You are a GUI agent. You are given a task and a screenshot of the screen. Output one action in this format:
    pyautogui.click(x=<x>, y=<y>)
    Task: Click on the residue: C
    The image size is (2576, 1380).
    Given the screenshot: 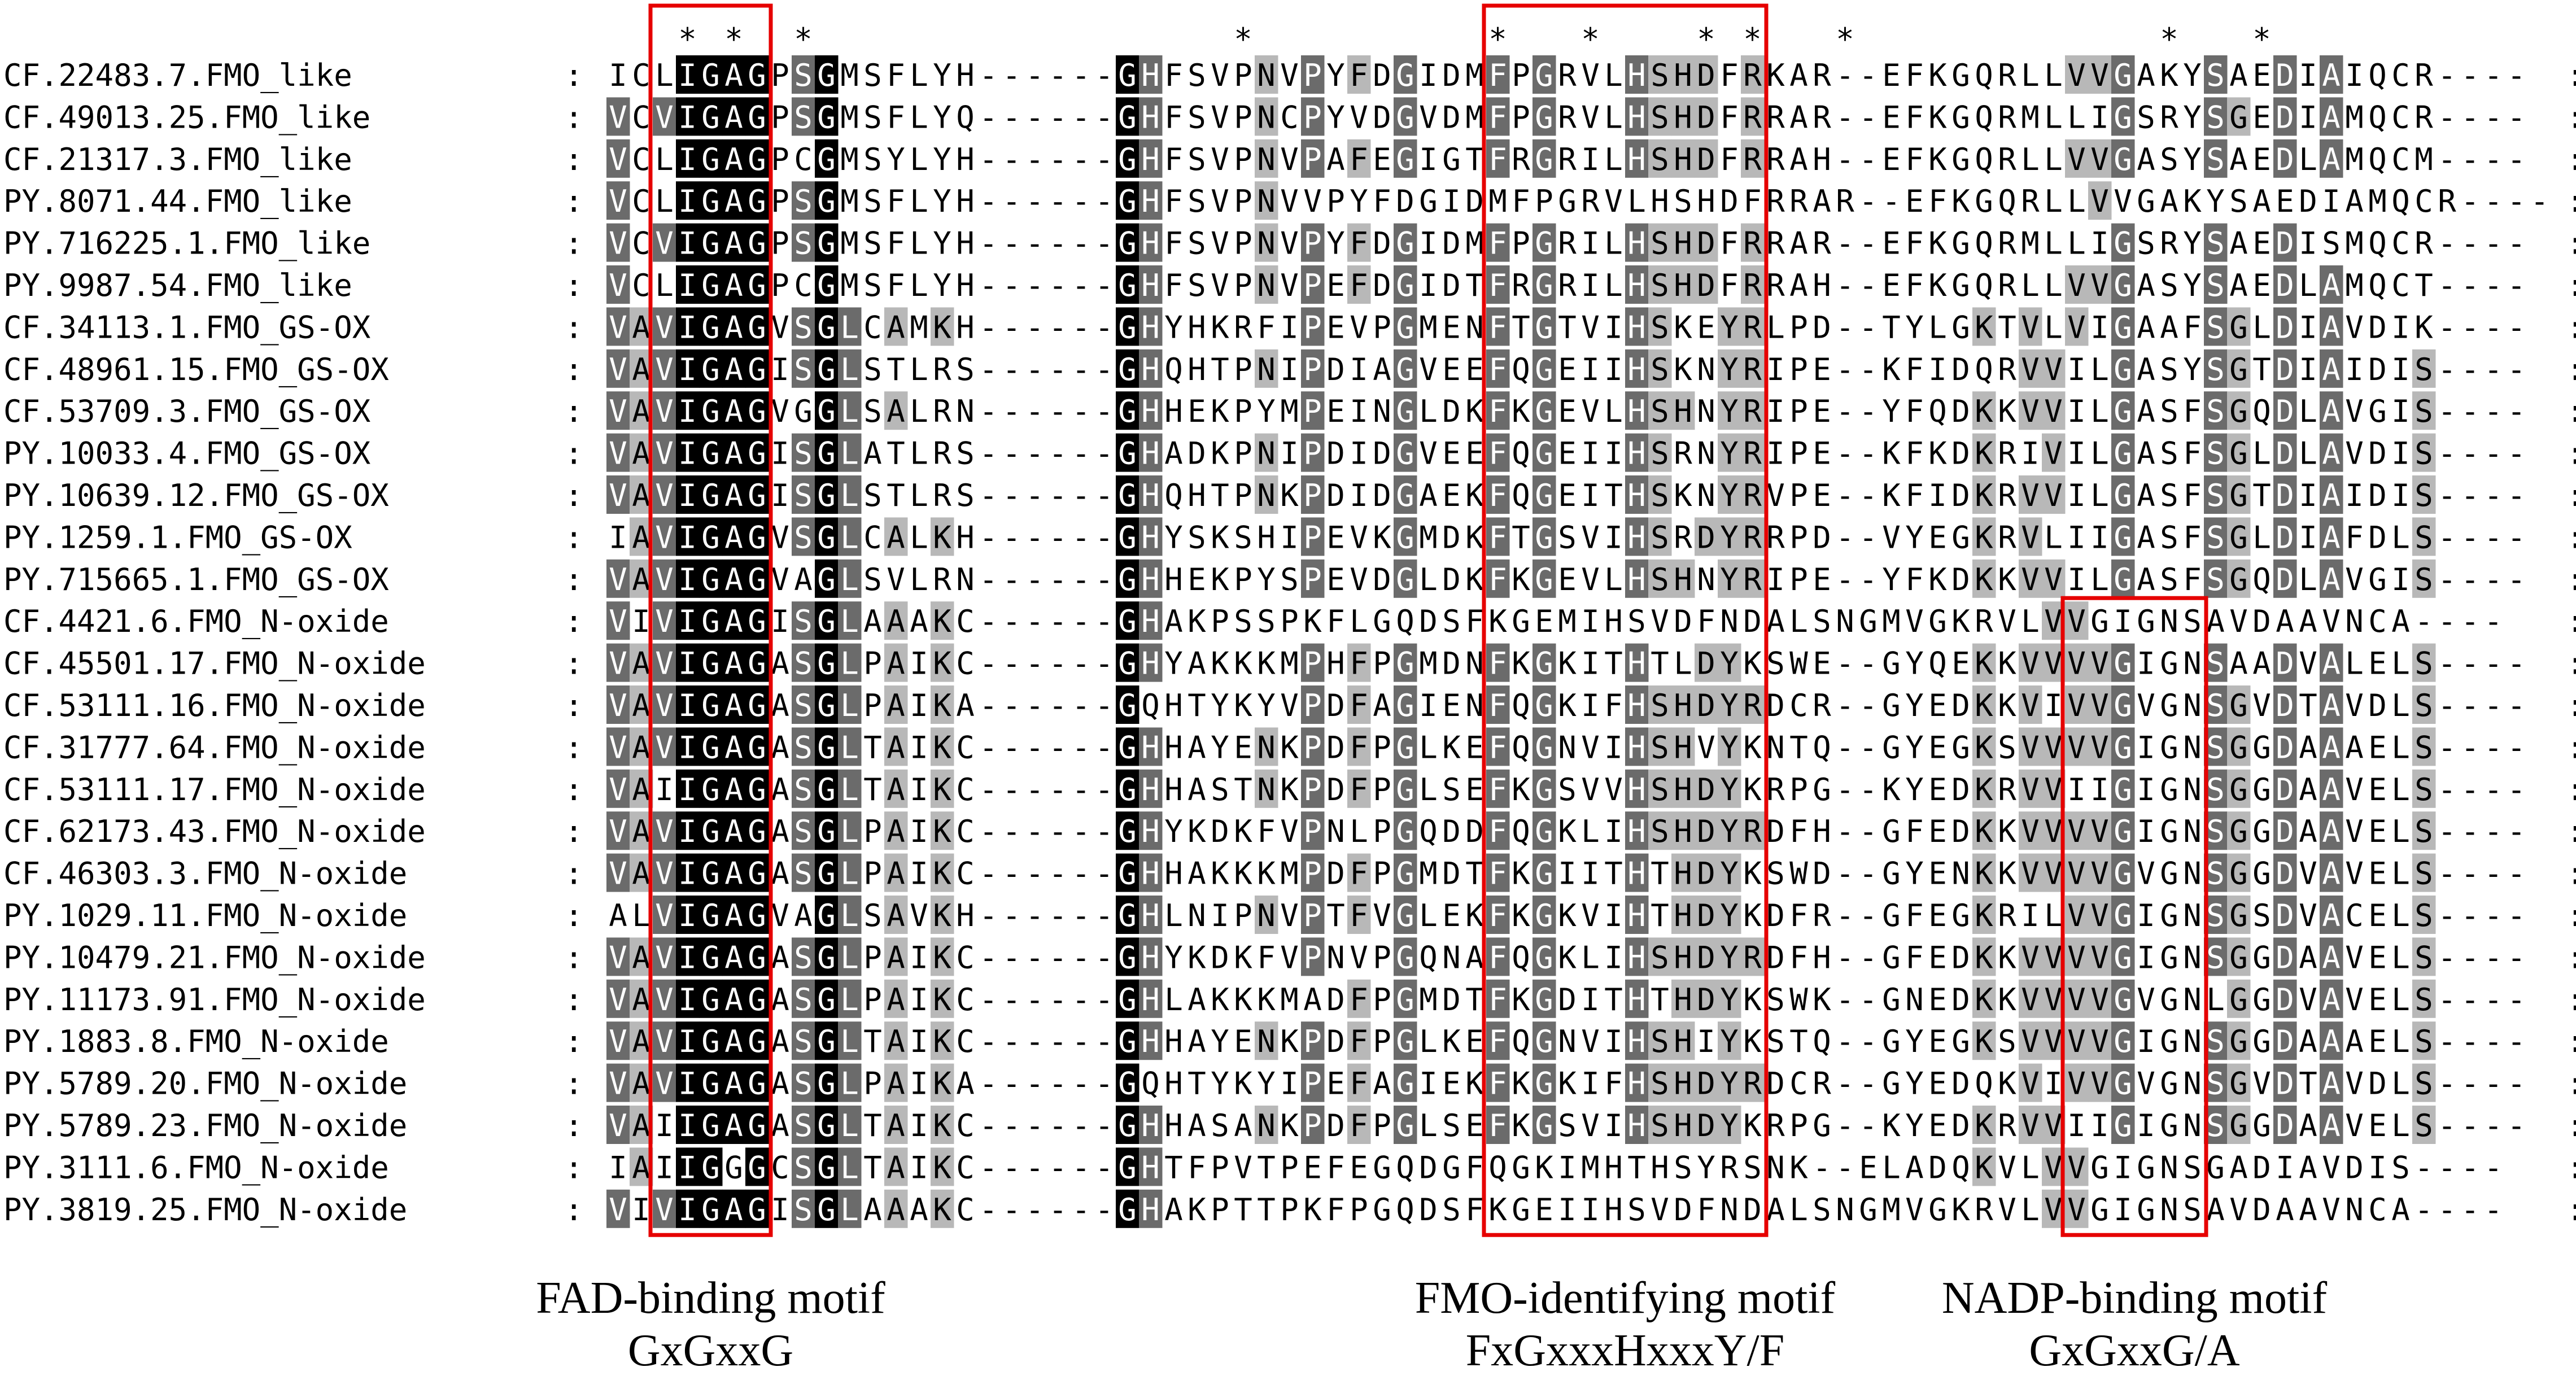 What is the action you would take?
    pyautogui.click(x=803, y=159)
    